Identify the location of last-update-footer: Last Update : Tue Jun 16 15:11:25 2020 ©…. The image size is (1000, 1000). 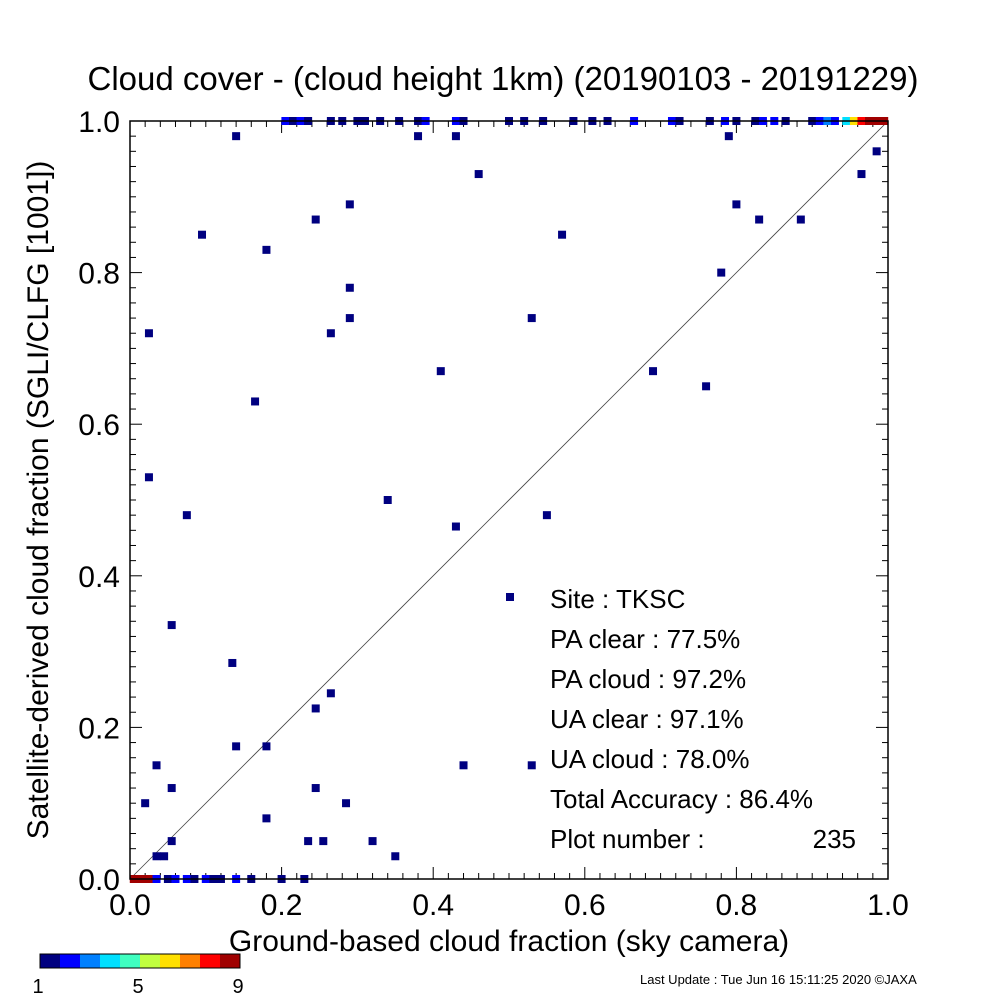
(778, 979).